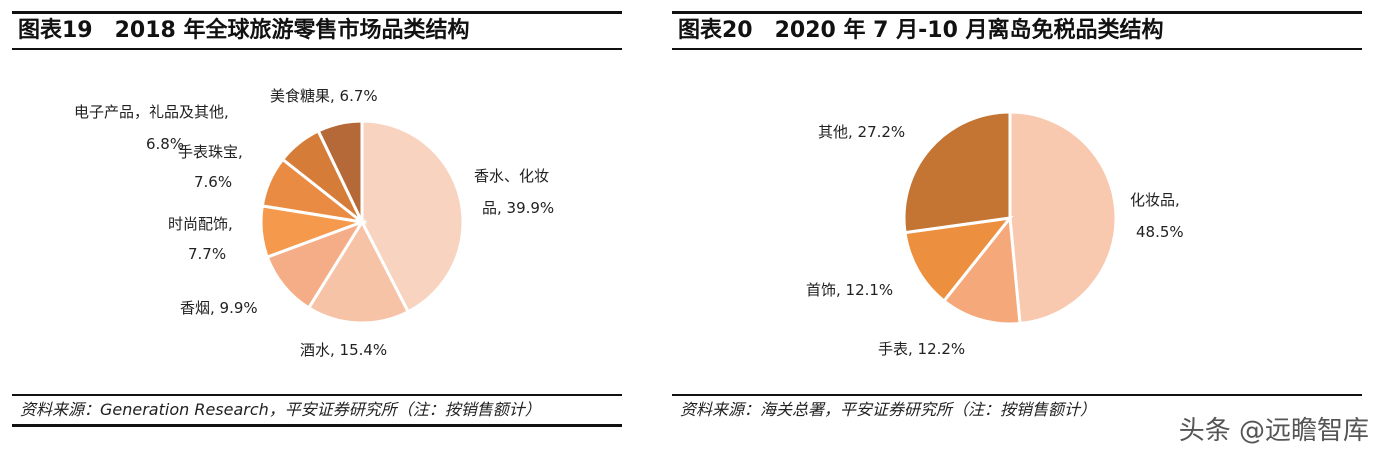 This screenshot has height=462, width=1379. What do you see at coordinates (210, 152) in the screenshot?
I see `slice-label: 手表珠宝,` at bounding box center [210, 152].